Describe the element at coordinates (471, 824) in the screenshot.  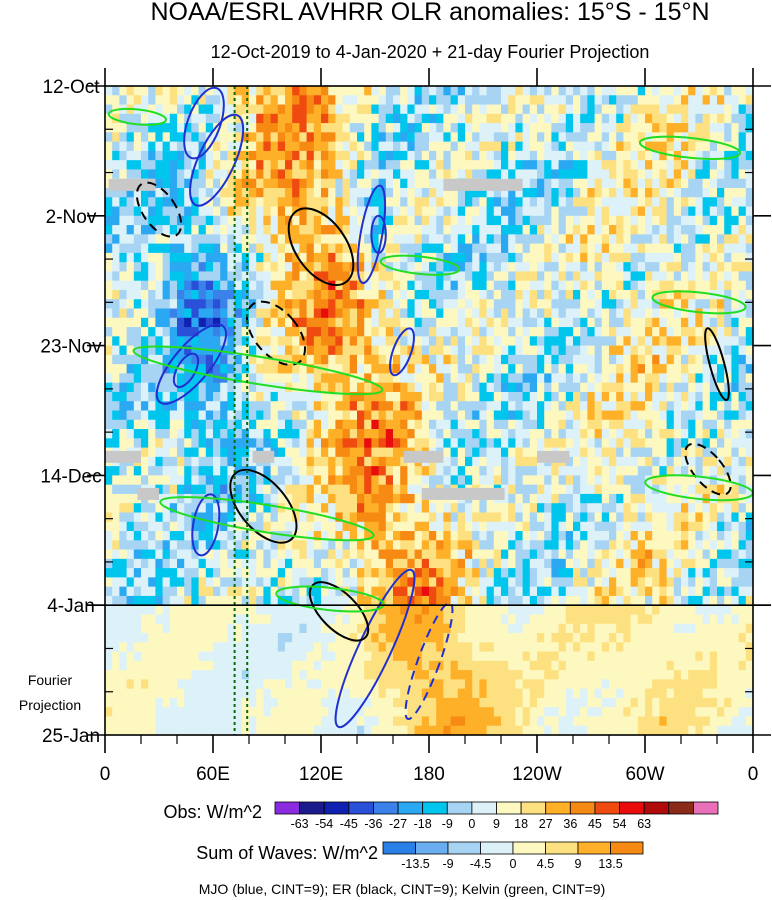
I see `obs-colorbar-tick: 0` at that location.